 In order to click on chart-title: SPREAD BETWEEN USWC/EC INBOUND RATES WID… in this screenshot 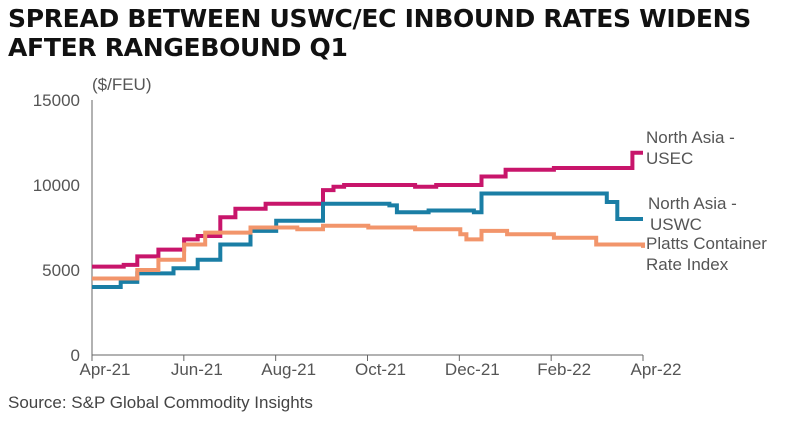, I will do `click(379, 33)`.